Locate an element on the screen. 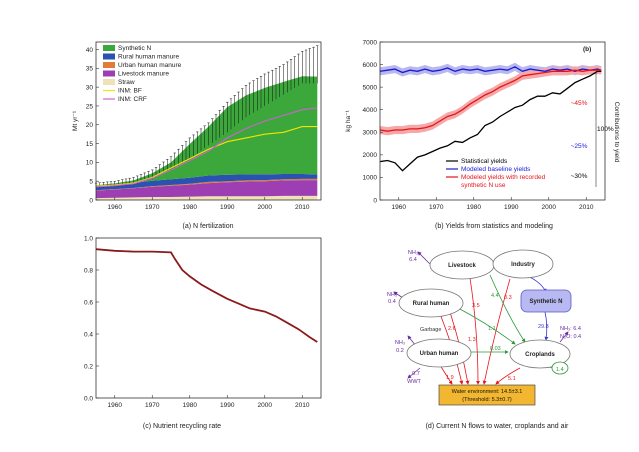 This screenshot has height=452, width=639. panel-a-frame is located at coordinates (208, 121).